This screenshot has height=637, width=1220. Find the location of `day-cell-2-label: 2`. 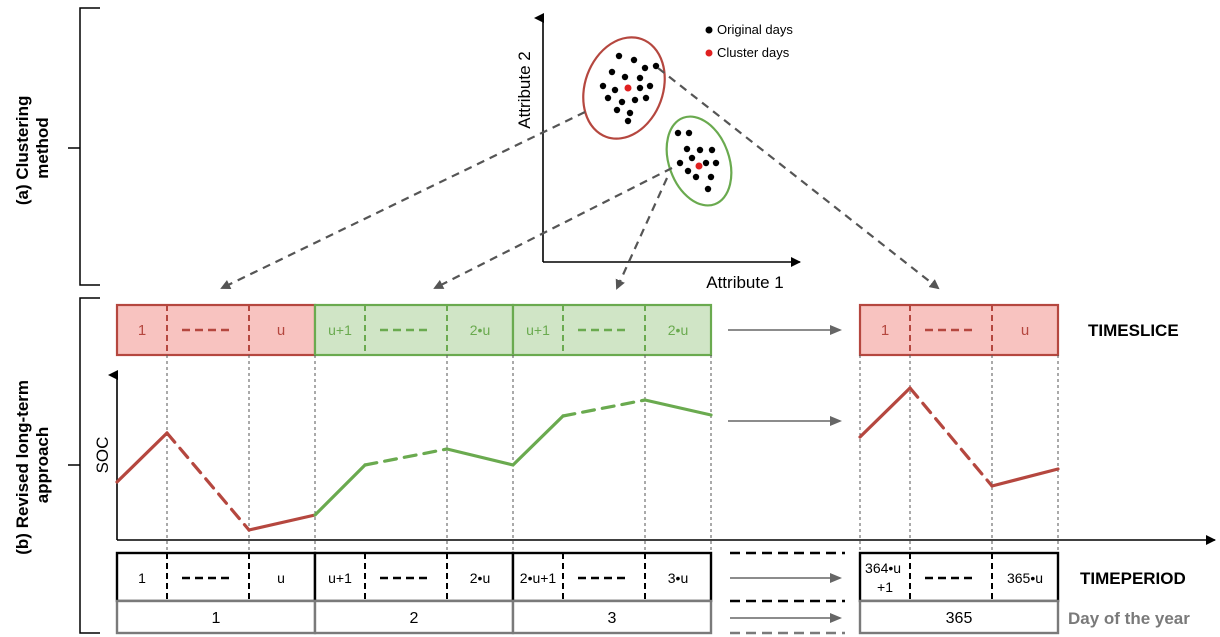

day-cell-2-label: 2 is located at coordinates (414, 618).